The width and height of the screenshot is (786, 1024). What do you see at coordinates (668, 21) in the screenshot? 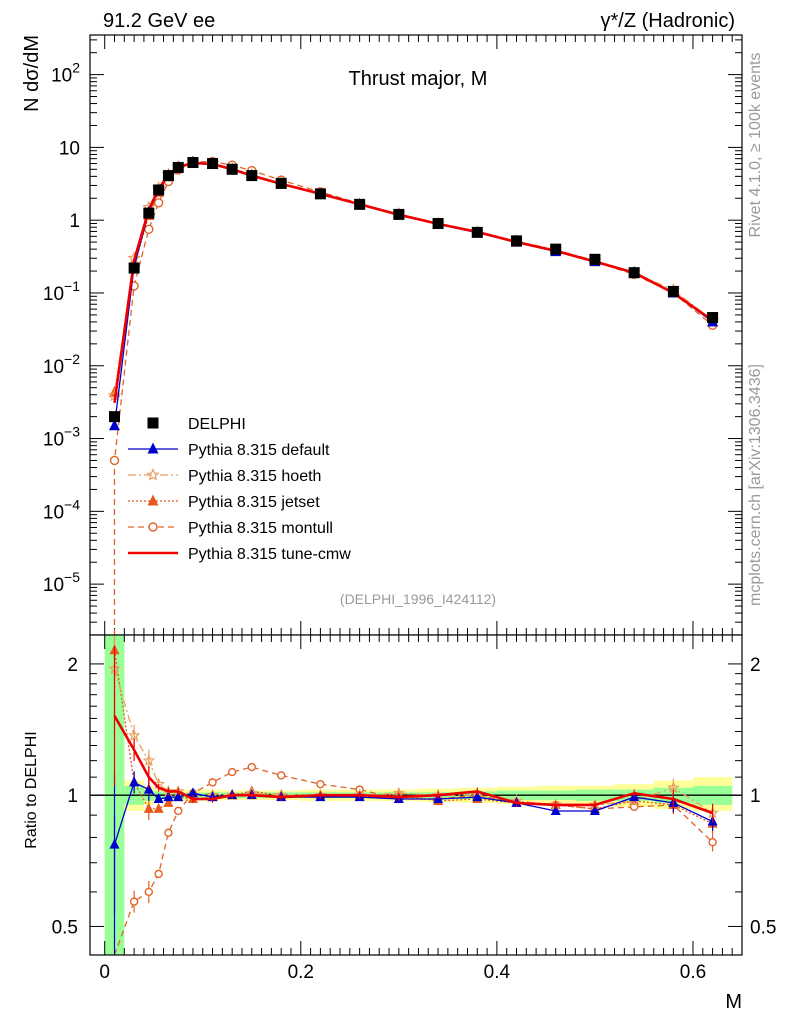
I see `header-right: γ*/Z (Hadronic)` at bounding box center [668, 21].